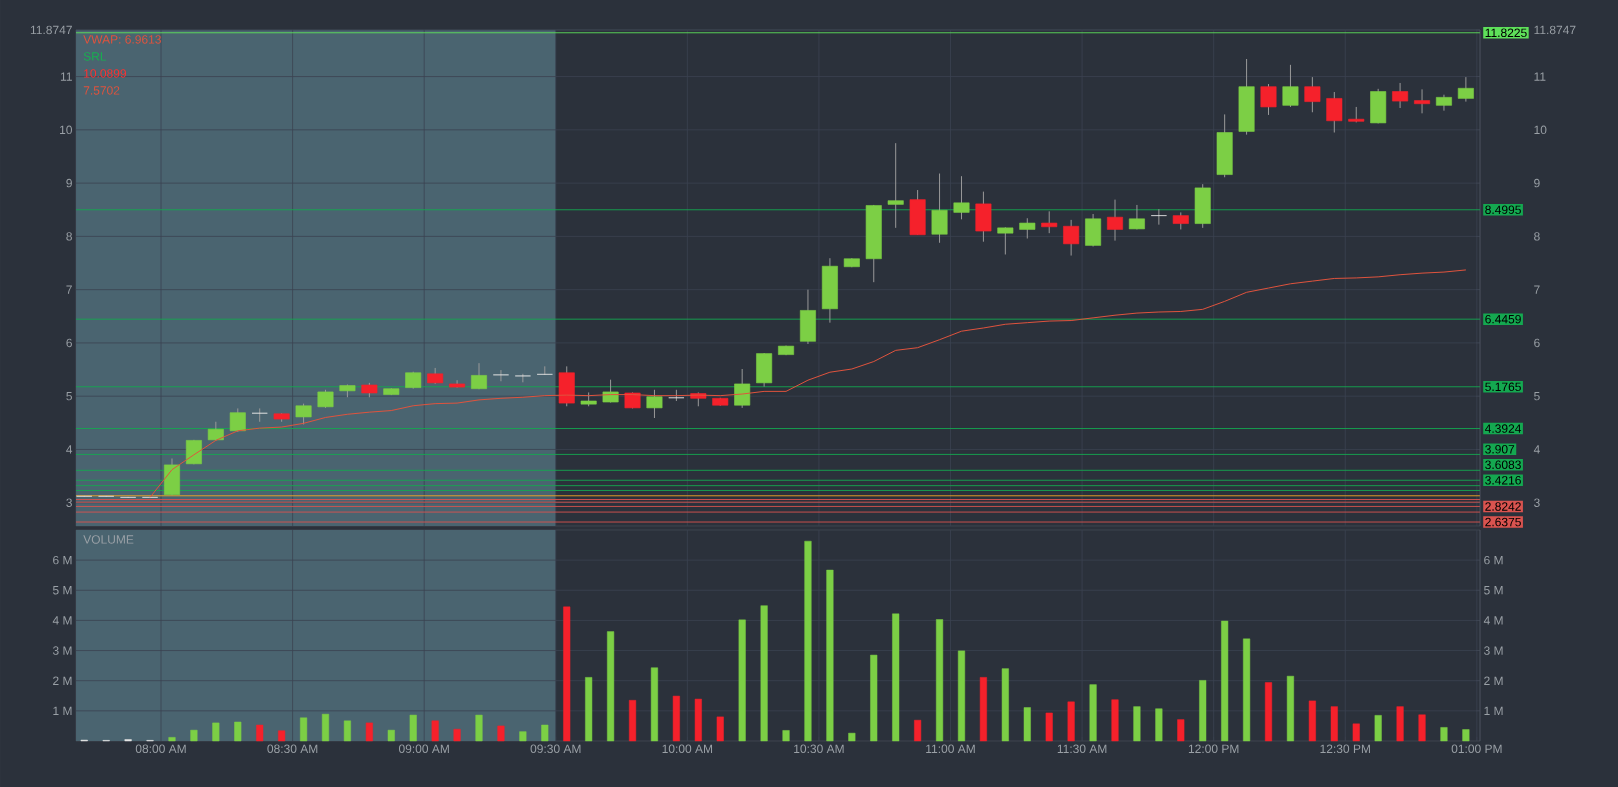 This screenshot has width=1618, height=787. Describe the element at coordinates (62, 710) in the screenshot. I see `y-tick-label: 1 M` at that location.